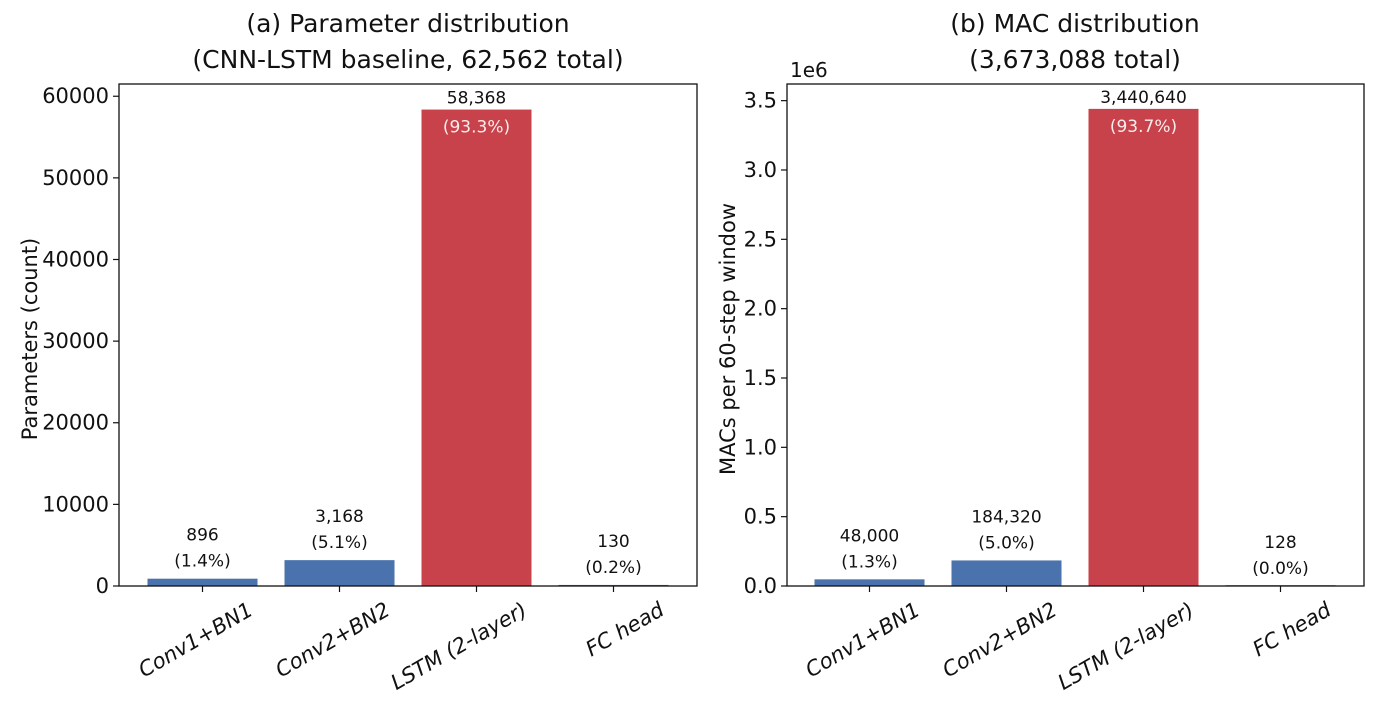  Describe the element at coordinates (102, 586) in the screenshot. I see `panel-a-y-tick-label-1: 0` at that location.